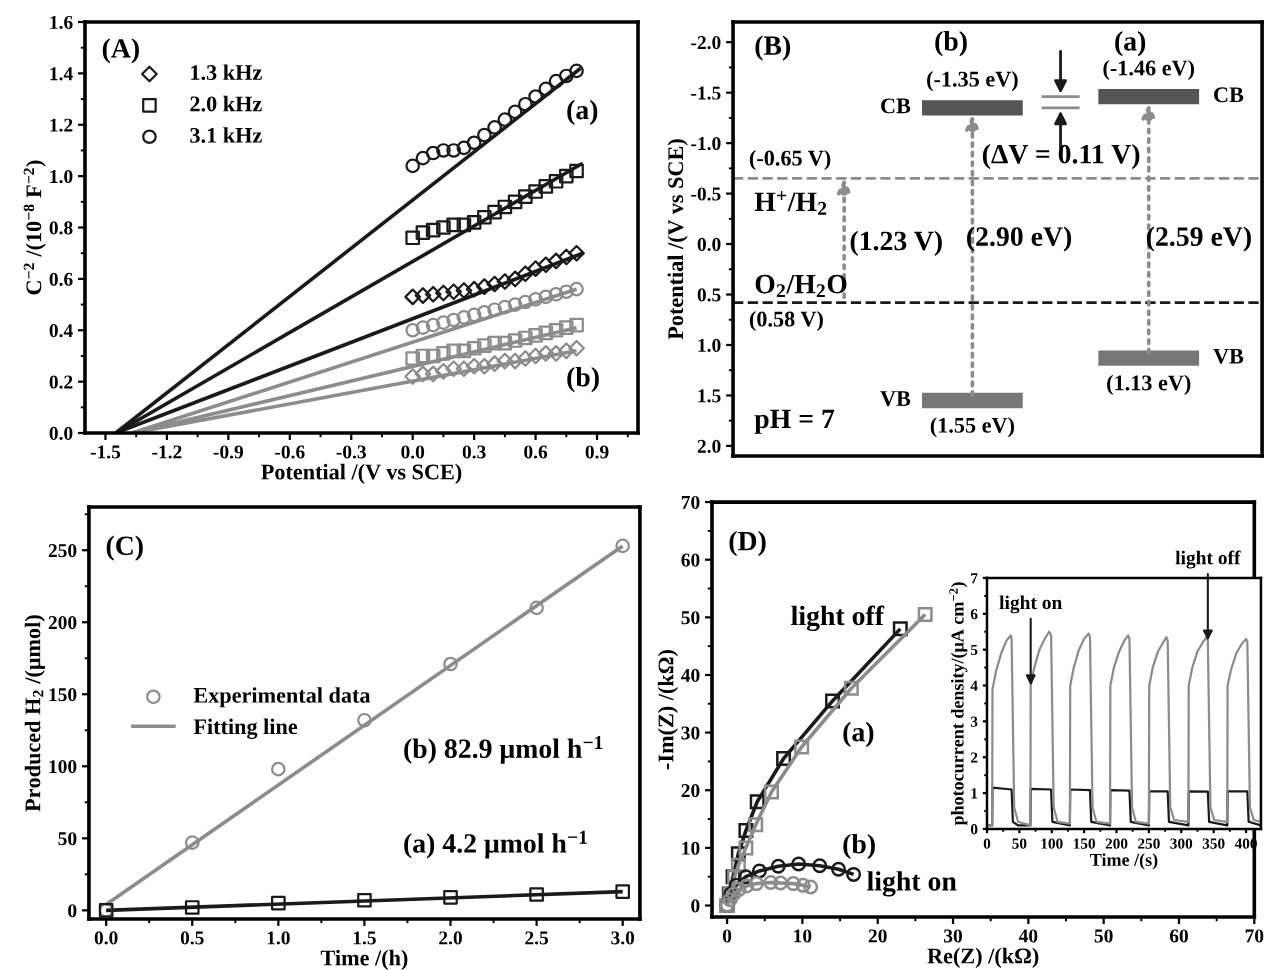 This screenshot has height=970, width=1276. What do you see at coordinates (974, 685) in the screenshot?
I see `y-tick-label: 4` at bounding box center [974, 685].